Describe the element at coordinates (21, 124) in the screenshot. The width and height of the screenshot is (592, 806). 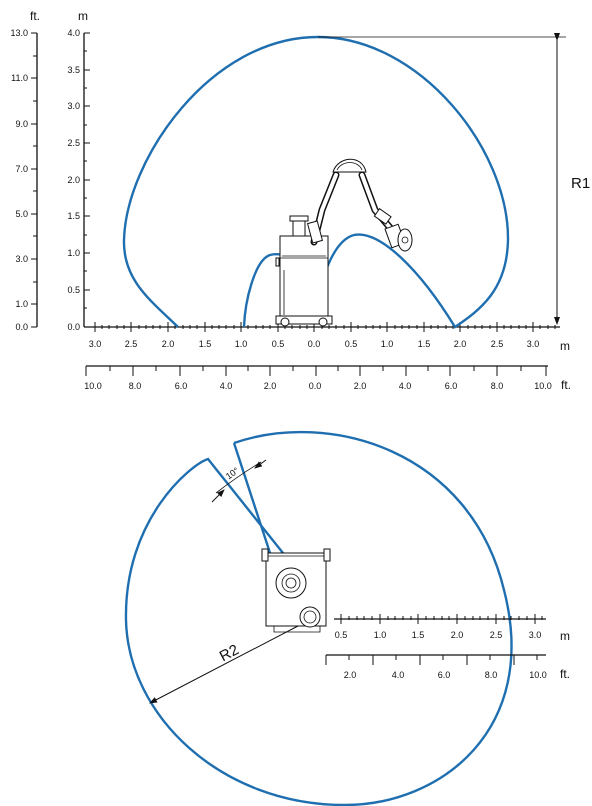
I see `ft-tick-label: 9.0` at that location.